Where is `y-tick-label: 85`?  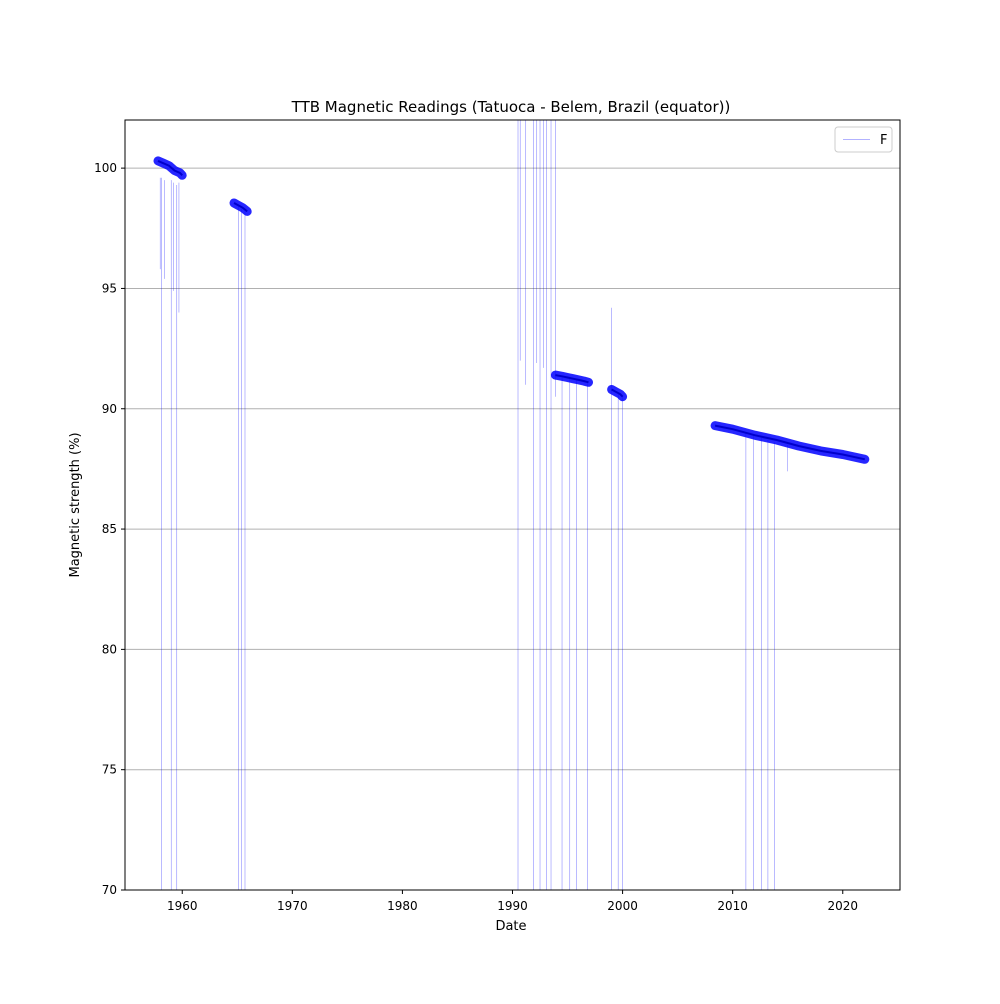
y-tick-label: 85 is located at coordinates (109, 529).